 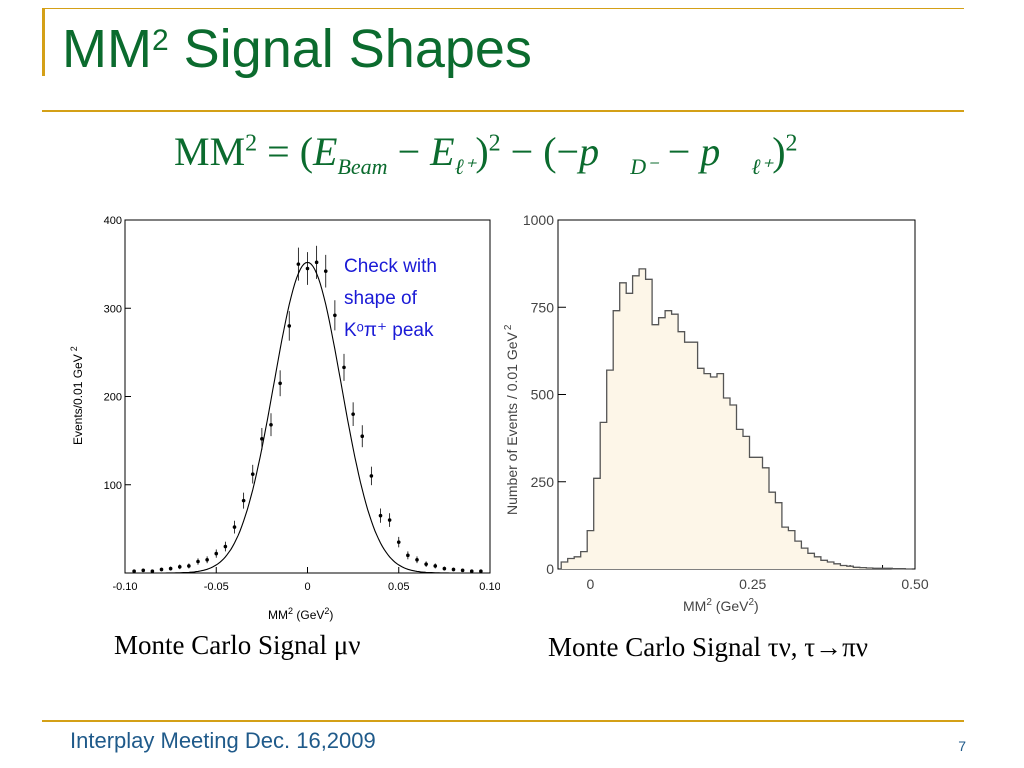 I want to click on left-y-tick-label: 200, so click(x=113, y=398).